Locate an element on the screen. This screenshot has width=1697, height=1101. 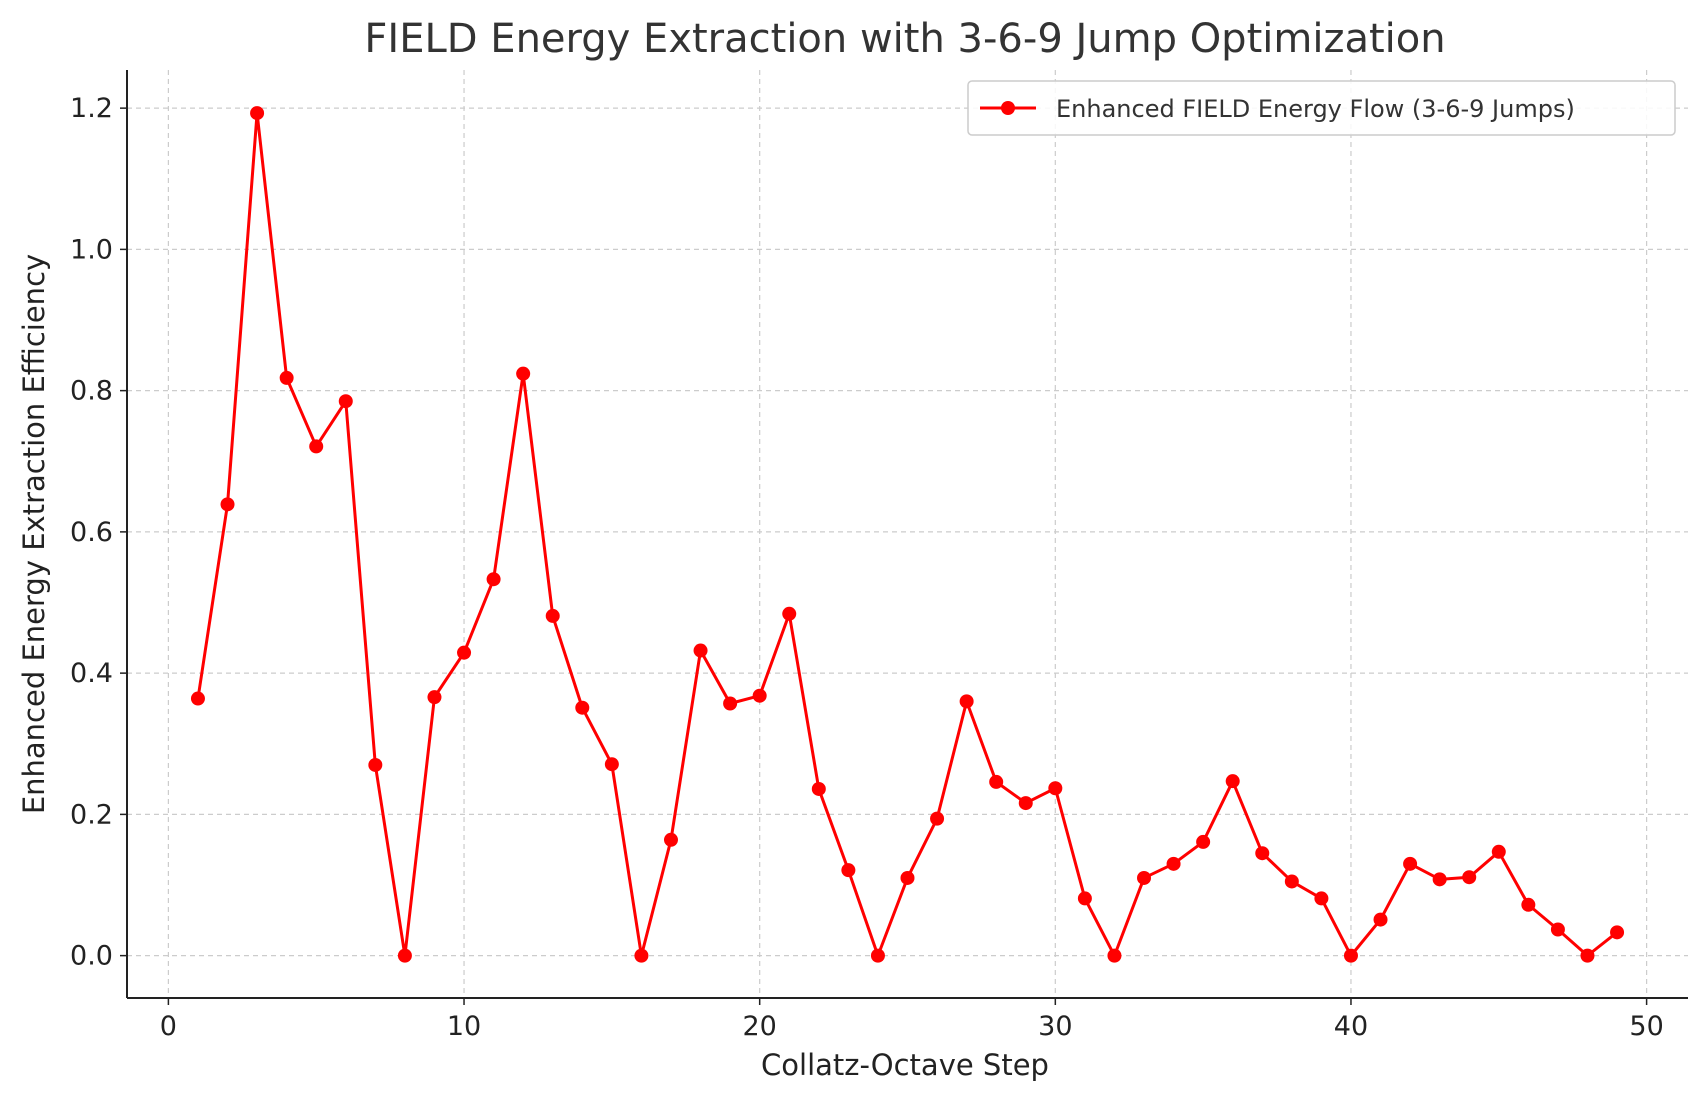
y-axis-ticks: 0.0 0.2 0.4 0.6 0.8 1.0 1.2 is located at coordinates (98, 532).